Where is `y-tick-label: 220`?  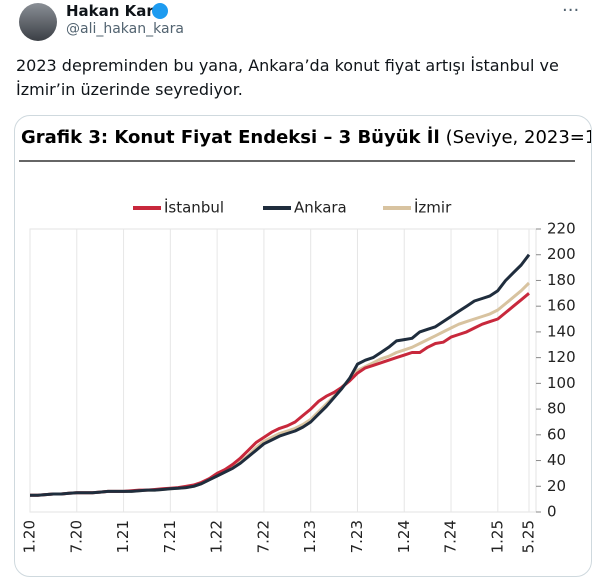
y-tick-label: 220 is located at coordinates (561, 229).